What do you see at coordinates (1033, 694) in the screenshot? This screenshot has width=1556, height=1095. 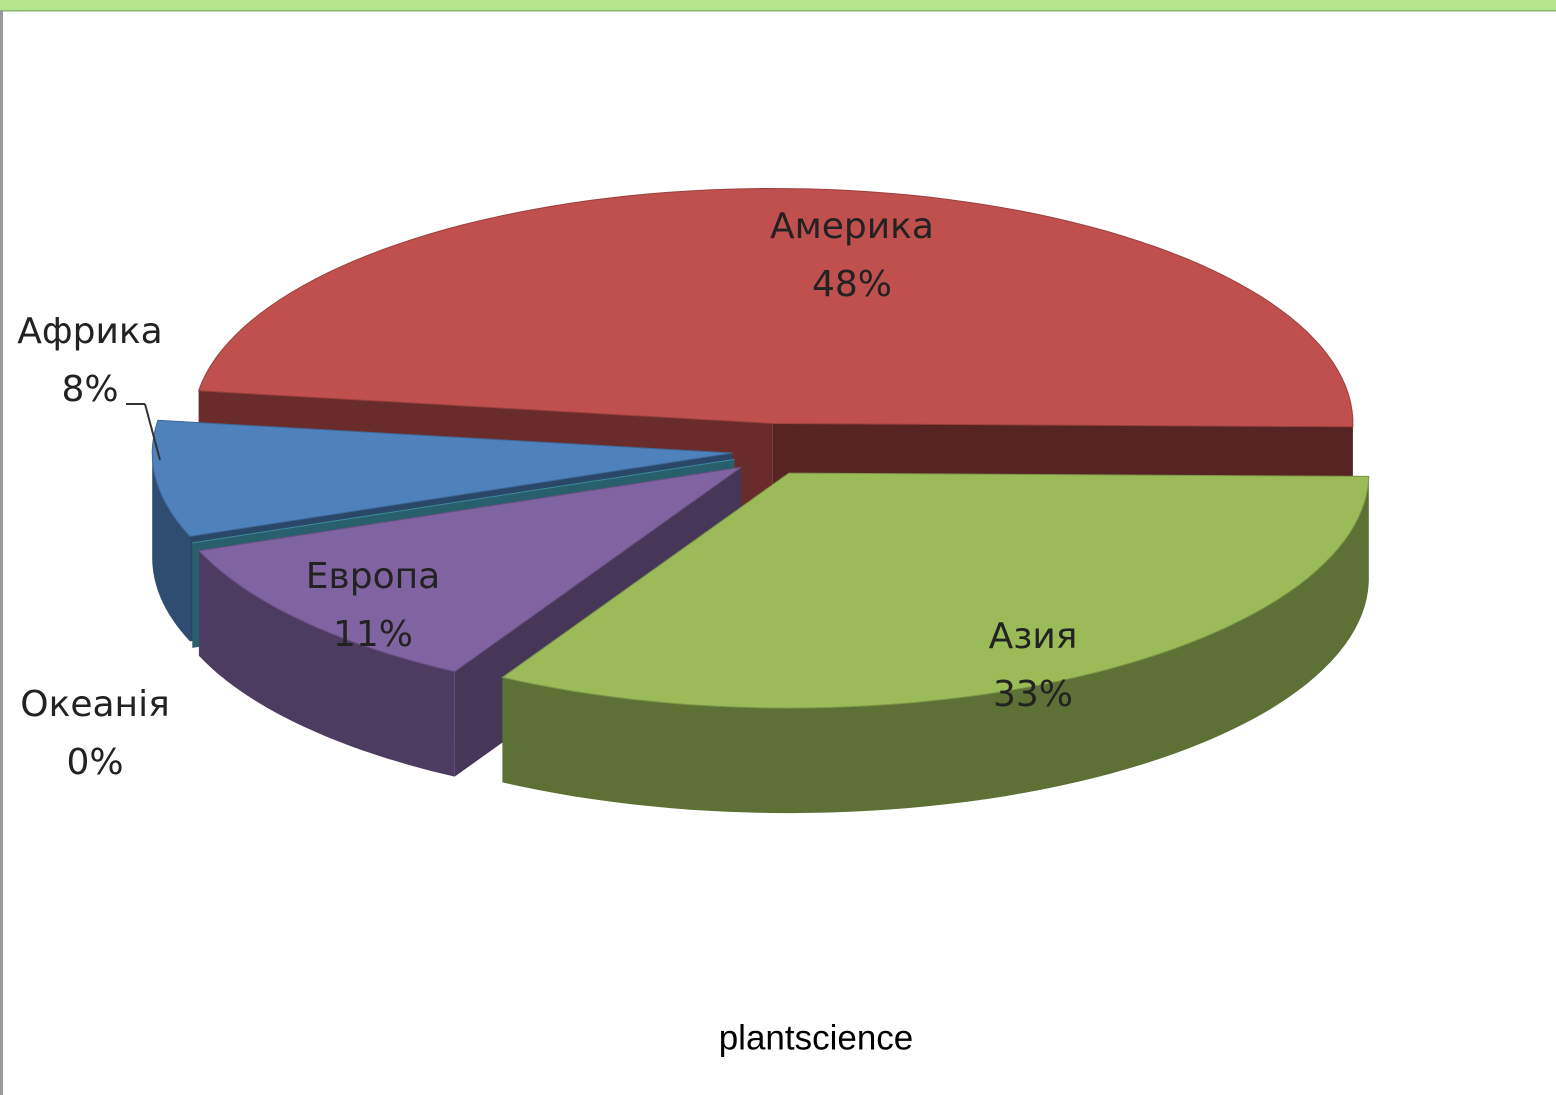 I see `slice-value-label: 33%` at bounding box center [1033, 694].